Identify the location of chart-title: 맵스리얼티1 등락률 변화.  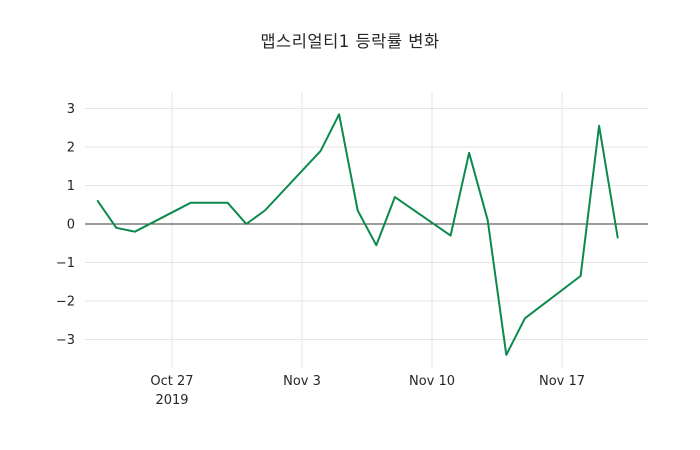
(350, 41).